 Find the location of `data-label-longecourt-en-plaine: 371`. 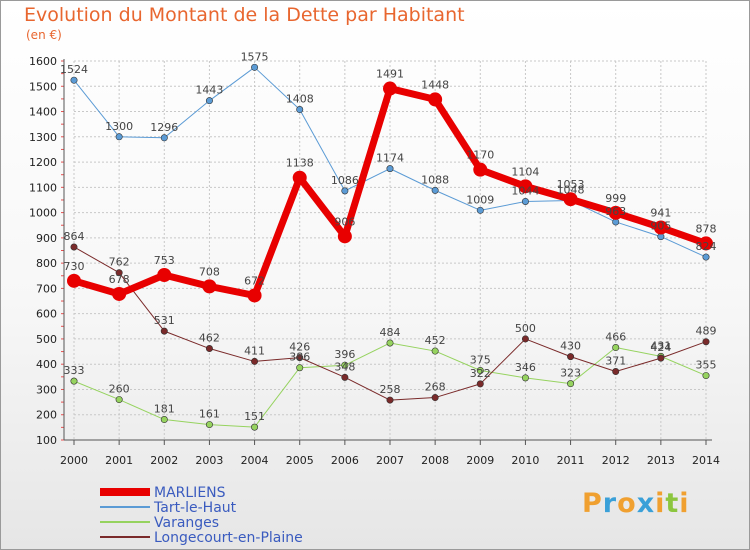

data-label-longecourt-en-plaine: 371 is located at coordinates (615, 361).